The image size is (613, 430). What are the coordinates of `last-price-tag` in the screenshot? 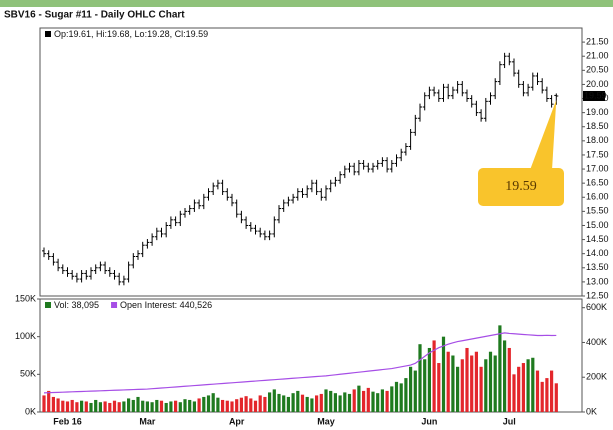 It's located at (594, 95).